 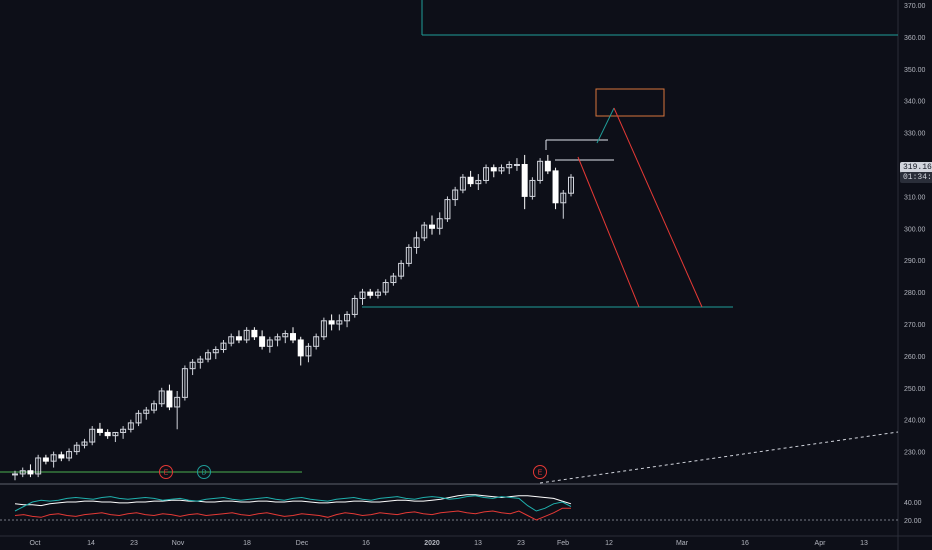 I want to click on price-tick-label: 240.00, so click(x=915, y=421).